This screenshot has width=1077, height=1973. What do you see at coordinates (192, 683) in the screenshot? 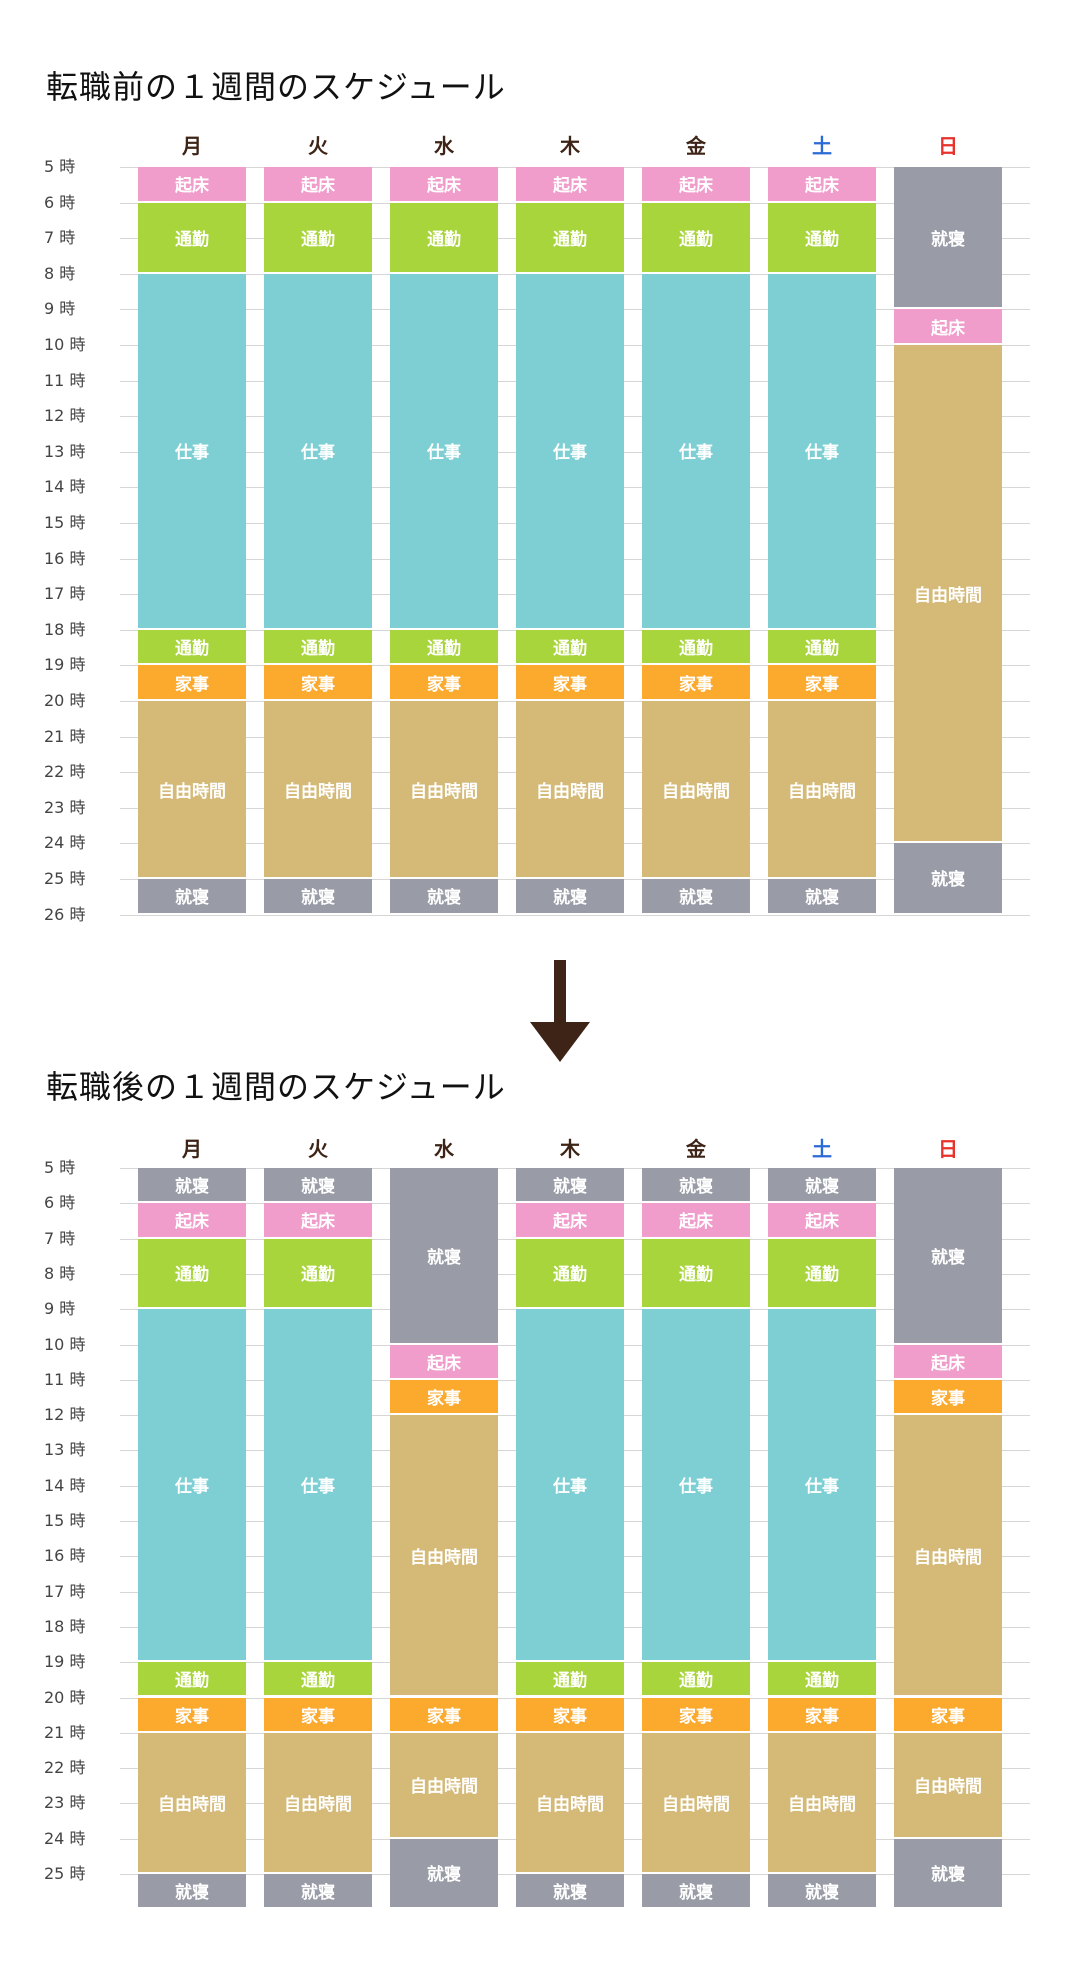
I see `schedule-block-mon: 家事` at bounding box center [192, 683].